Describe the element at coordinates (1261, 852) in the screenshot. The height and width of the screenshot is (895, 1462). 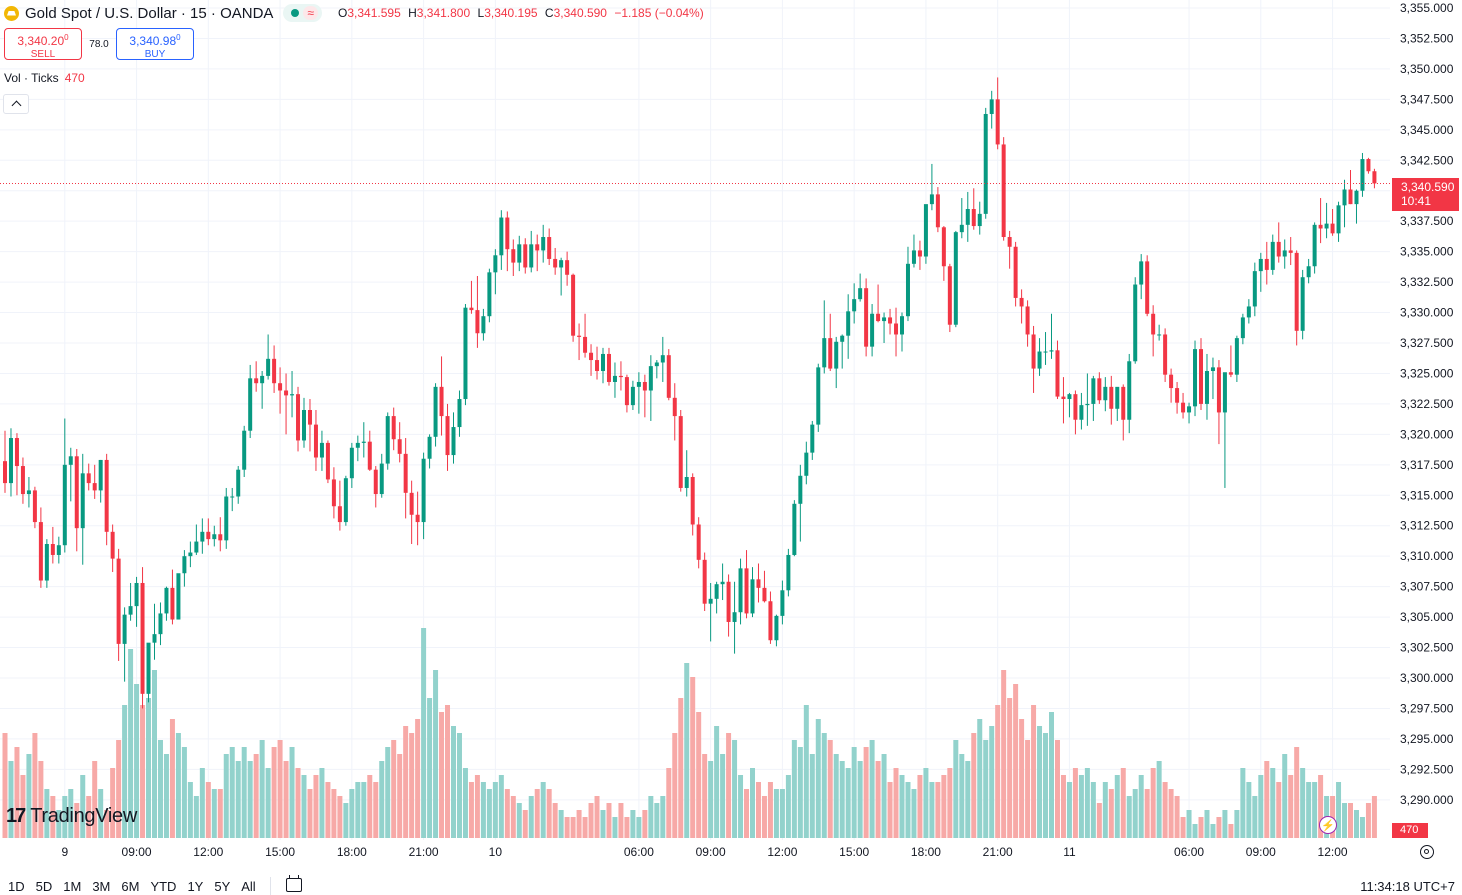
I see `time-tick-label: 09:00` at that location.